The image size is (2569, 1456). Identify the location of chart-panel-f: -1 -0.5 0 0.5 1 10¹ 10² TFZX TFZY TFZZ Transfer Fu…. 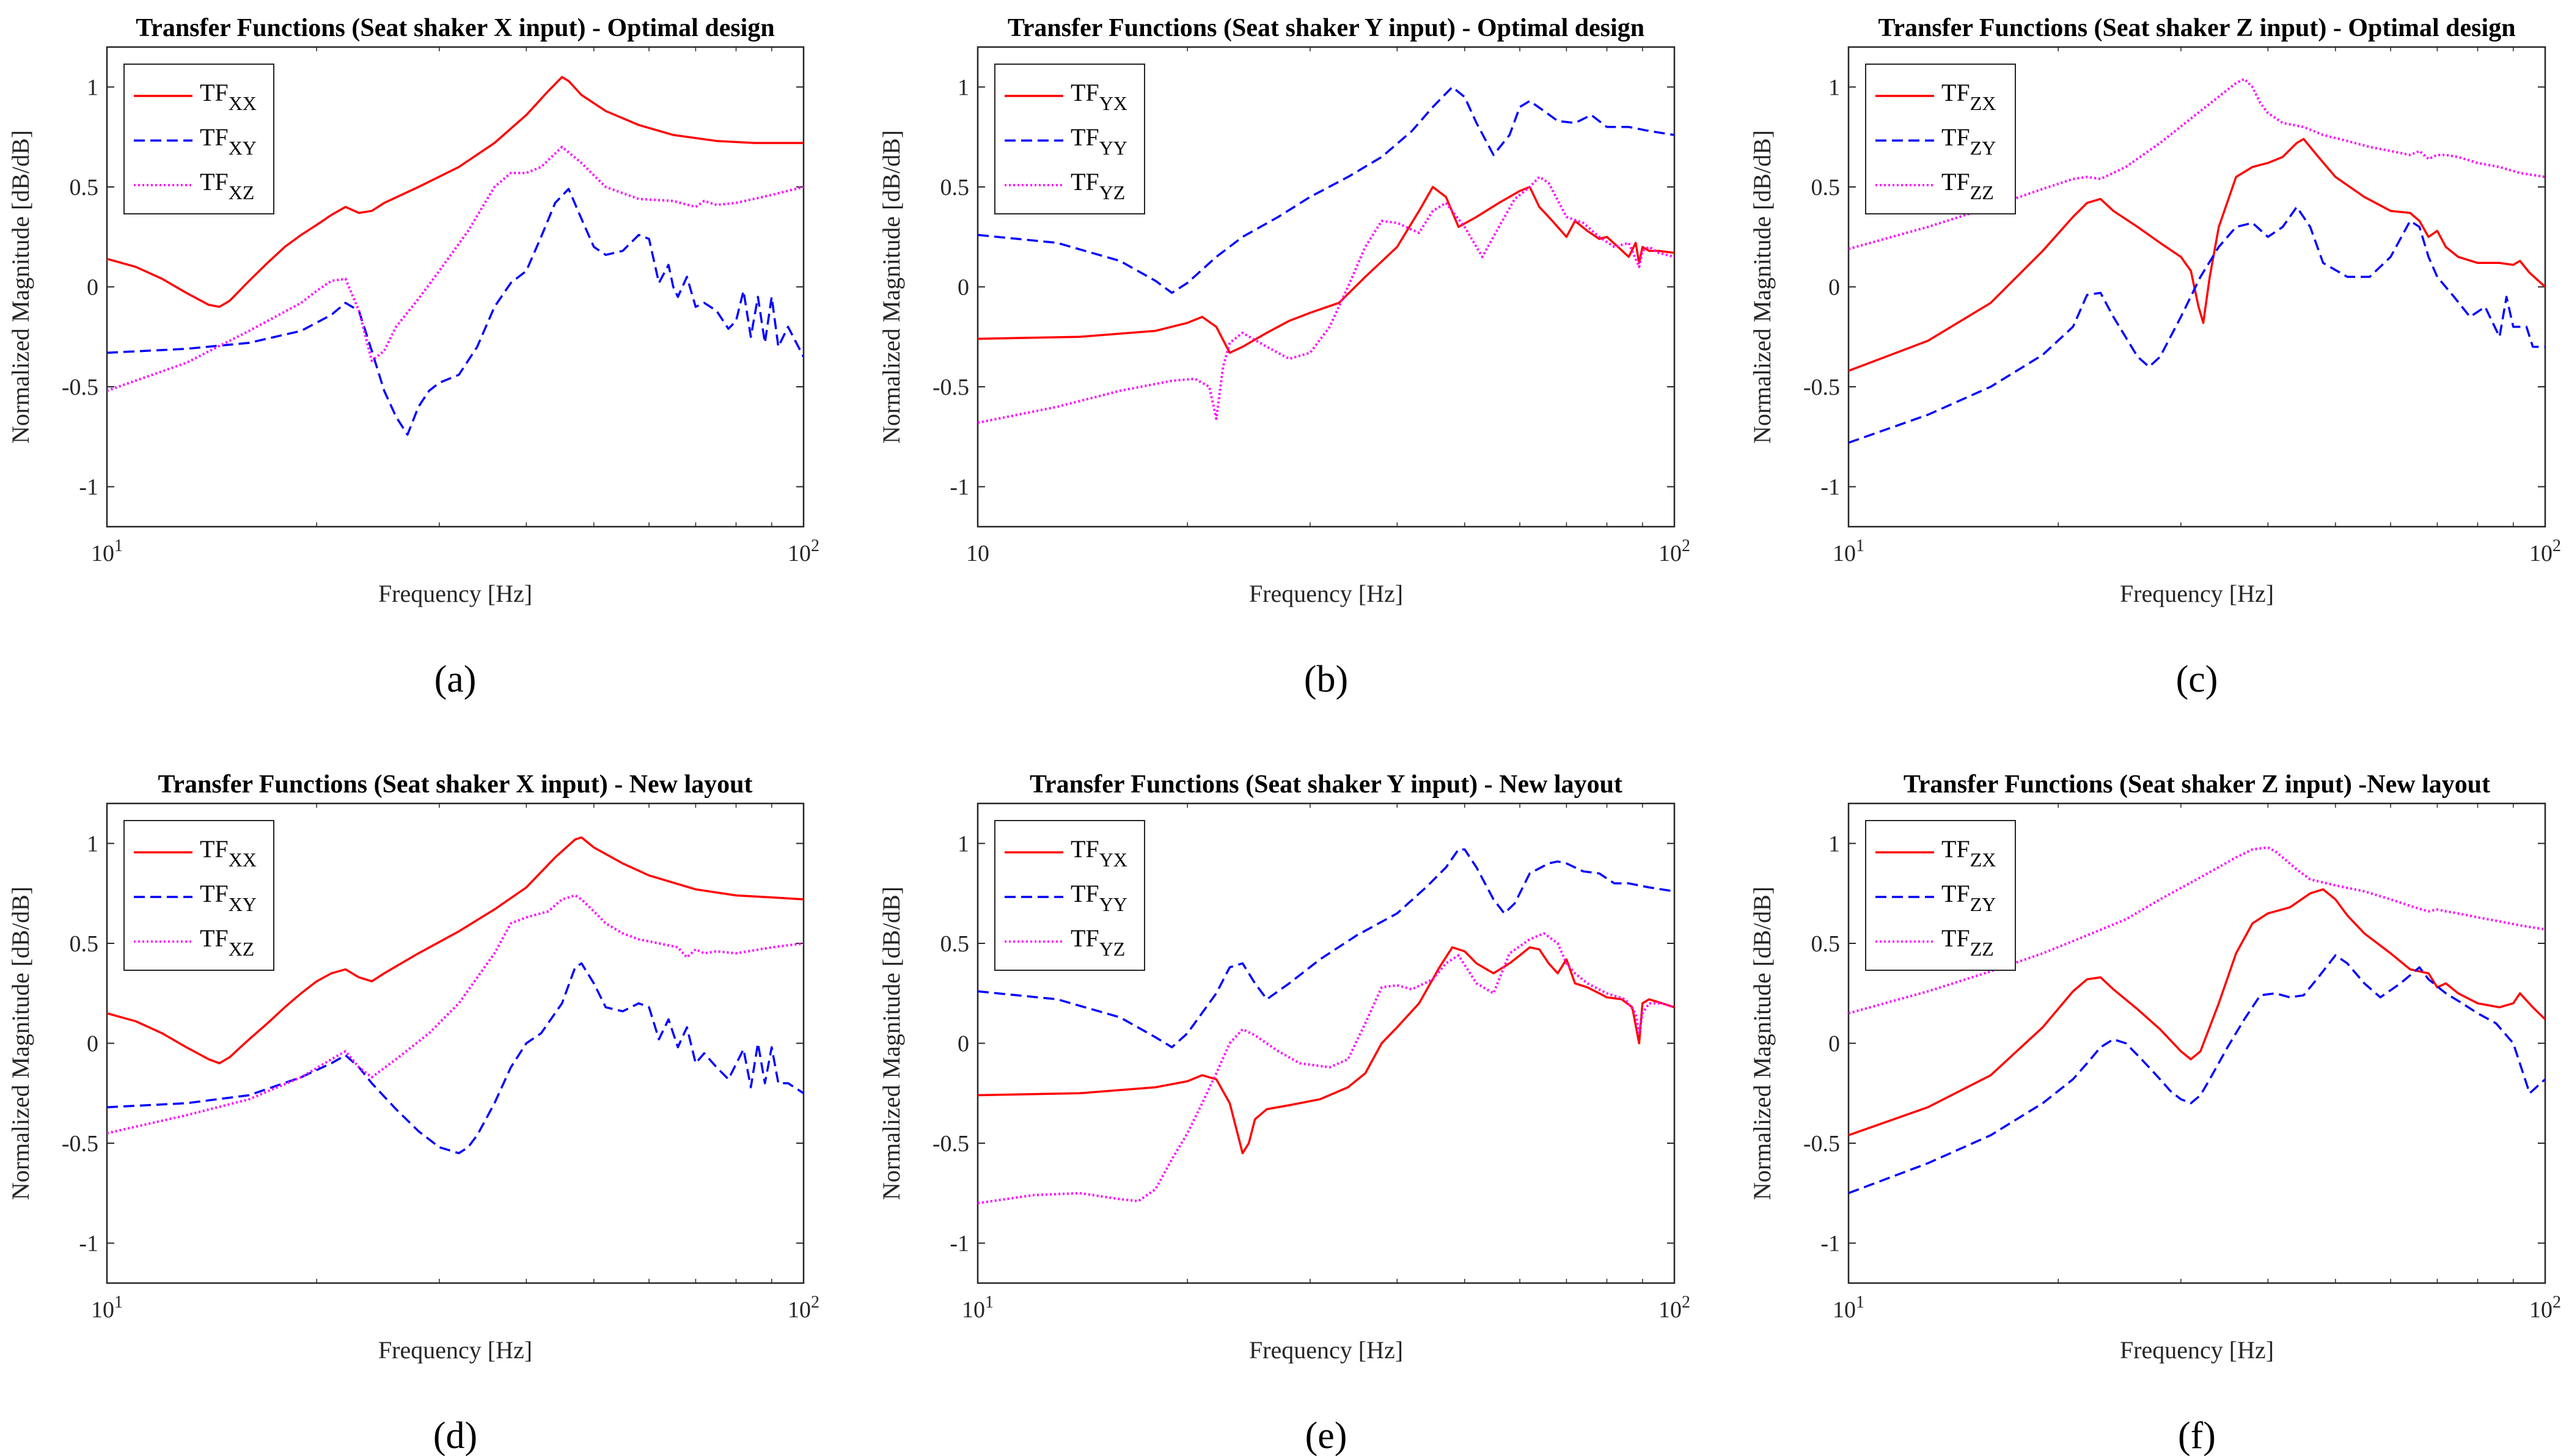
(2154, 1113).